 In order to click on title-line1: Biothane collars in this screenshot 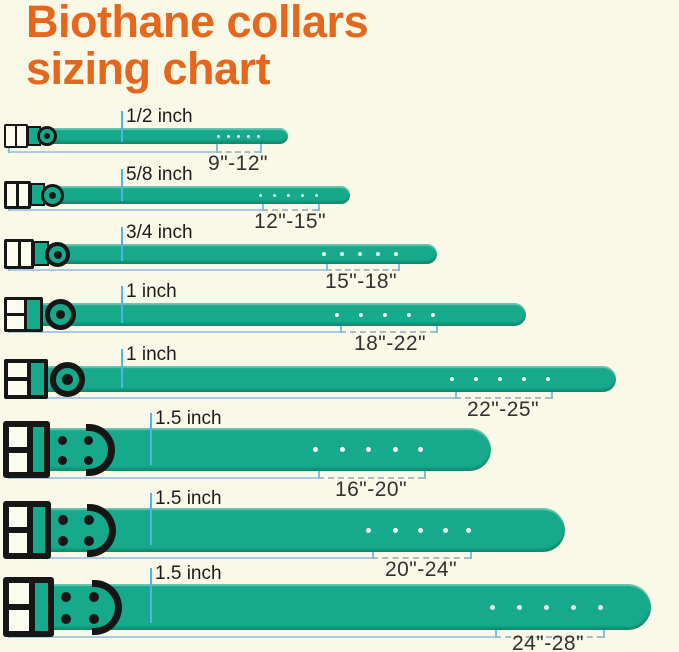, I will do `click(197, 23)`.